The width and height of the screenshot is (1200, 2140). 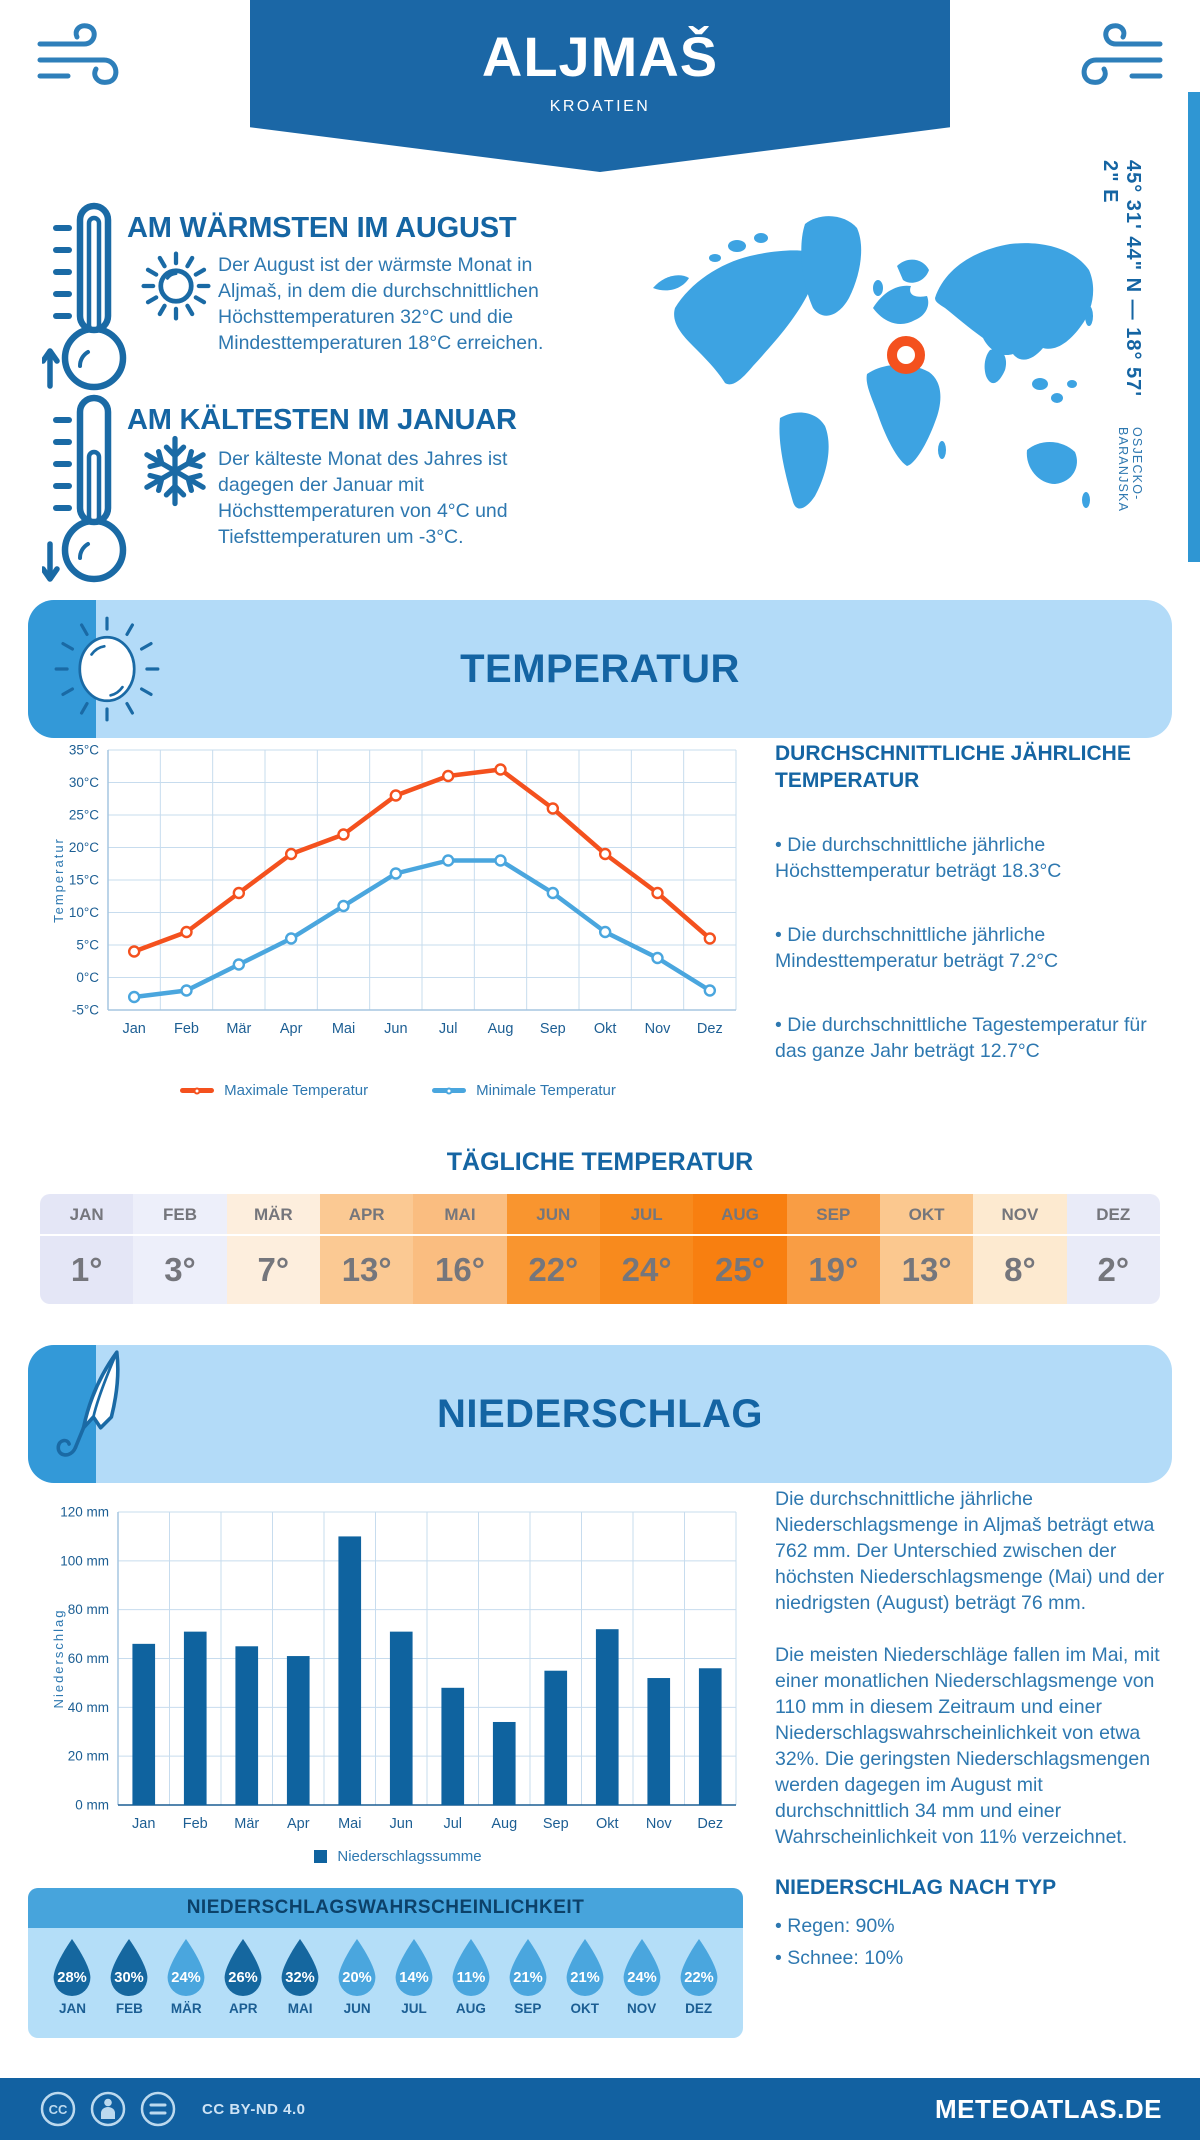 I want to click on month-column: JUL 24°, so click(x=646, y=1249).